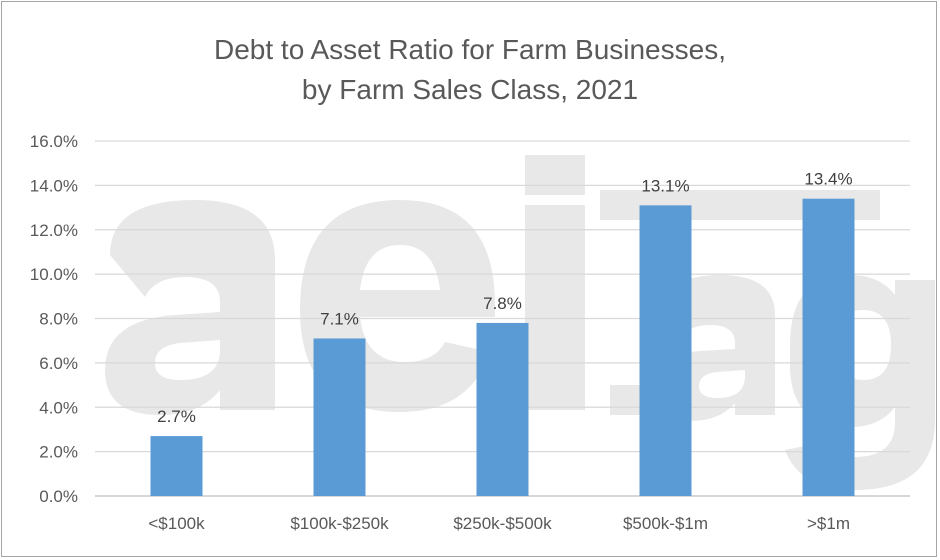  Describe the element at coordinates (58, 407) in the screenshot. I see `y-tick-label: 4.0%` at that location.